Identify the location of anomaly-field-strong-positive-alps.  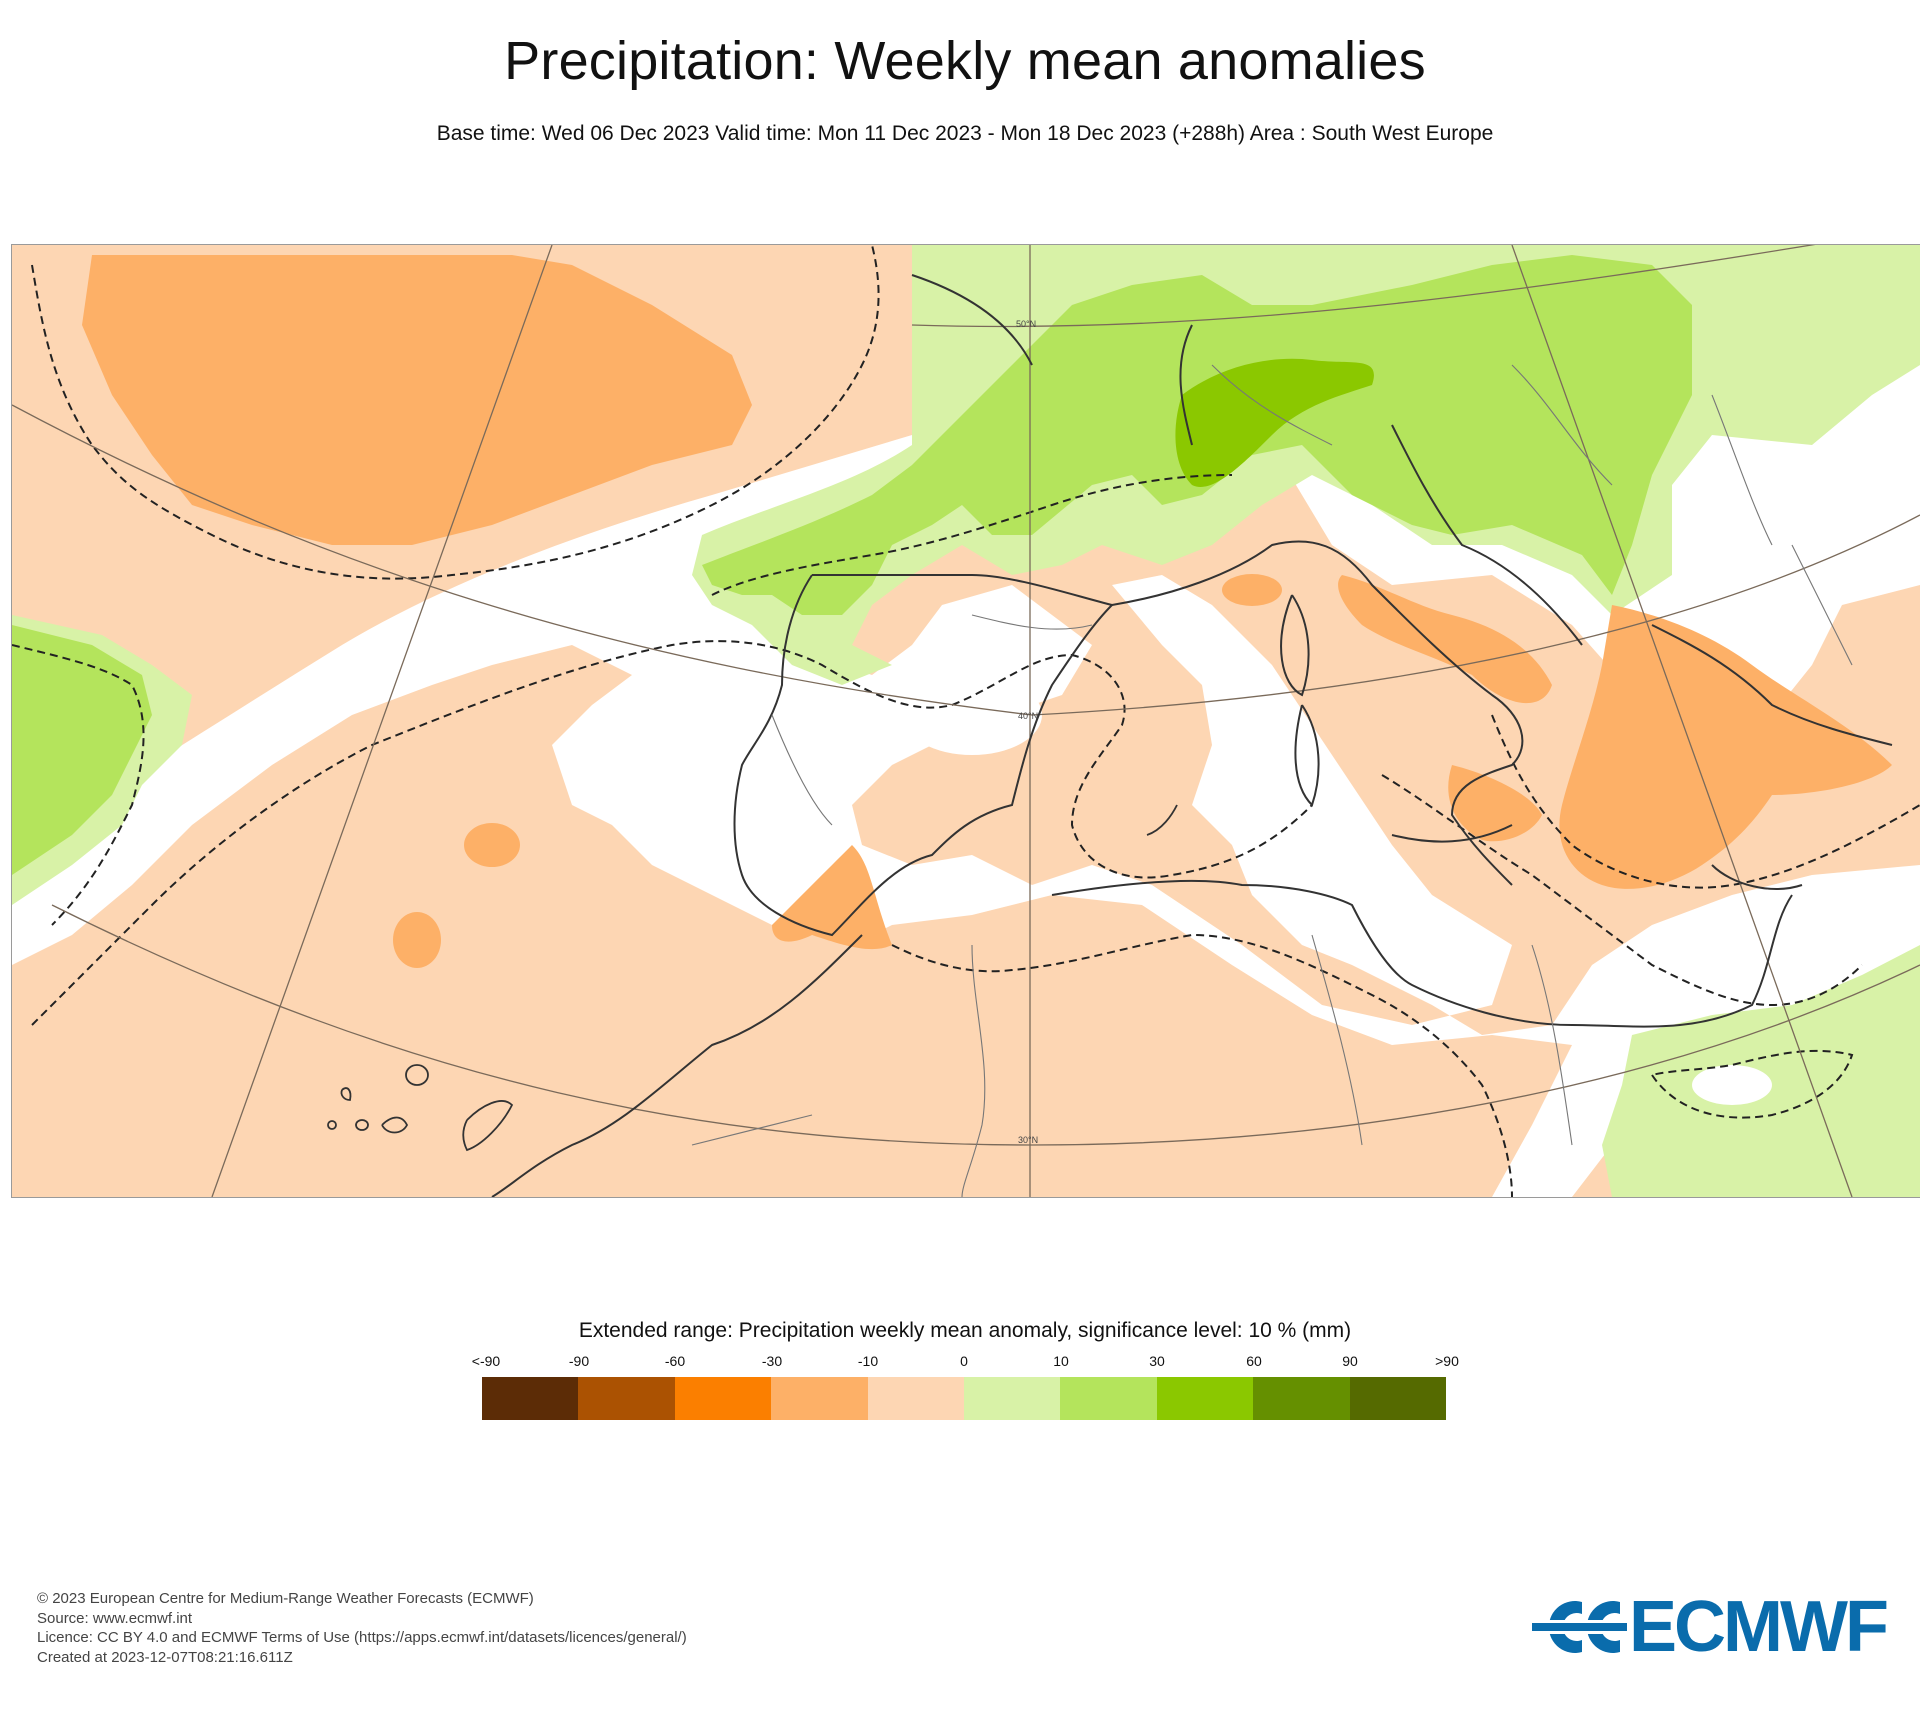
(1274, 422).